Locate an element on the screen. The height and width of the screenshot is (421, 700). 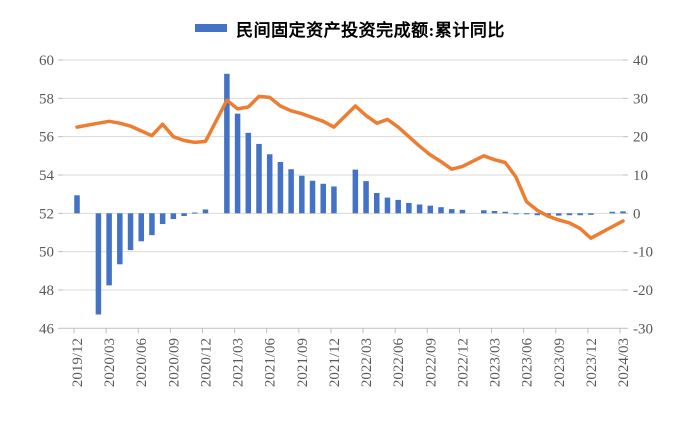
x-axis-tick-label: 2020/03 is located at coordinates (110, 362).